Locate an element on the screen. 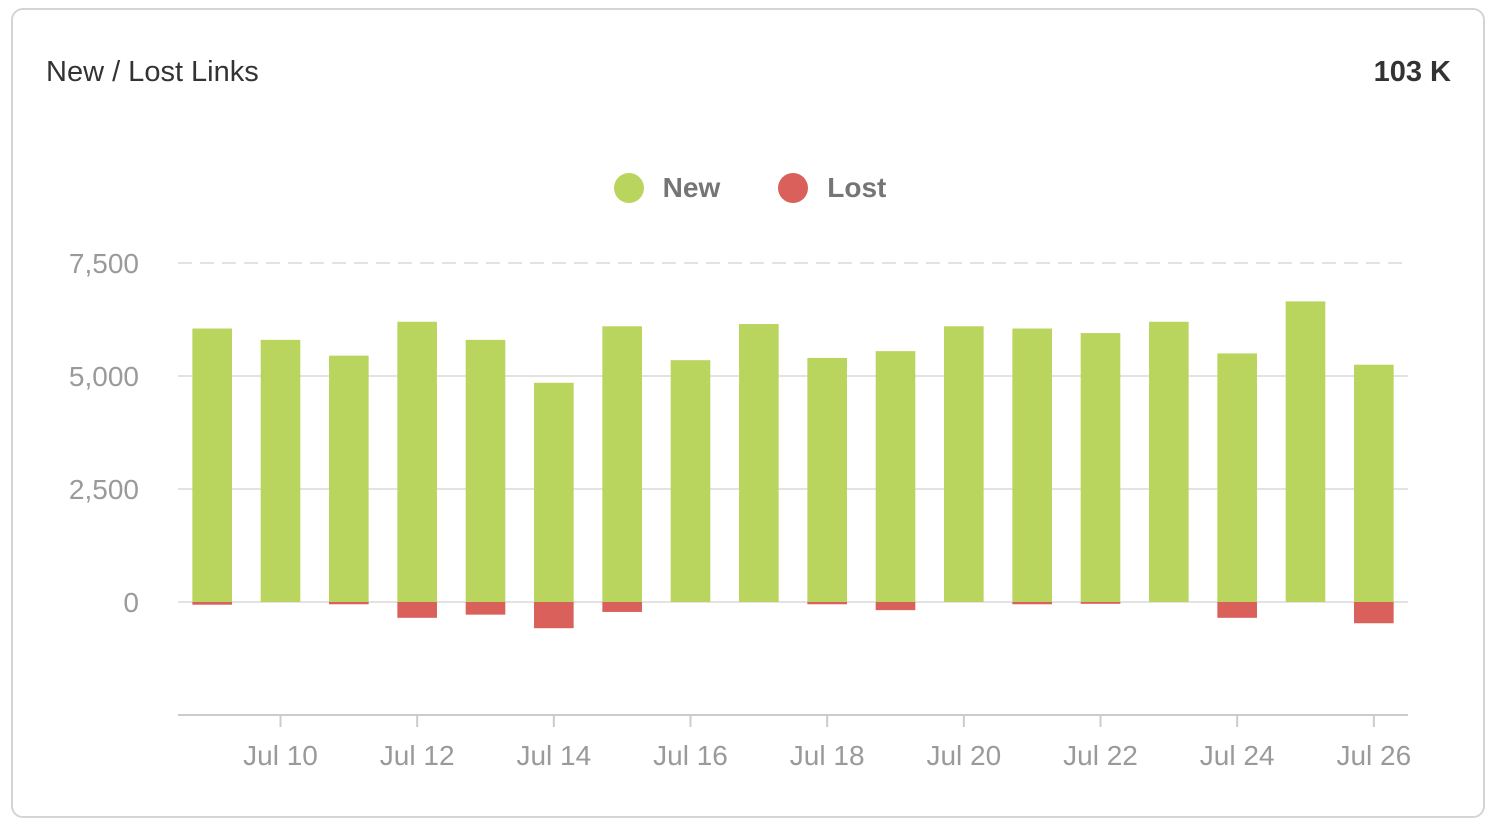 Image resolution: width=1500 pixels, height=830 pixels. legend-lost-label: Lost is located at coordinates (857, 187).